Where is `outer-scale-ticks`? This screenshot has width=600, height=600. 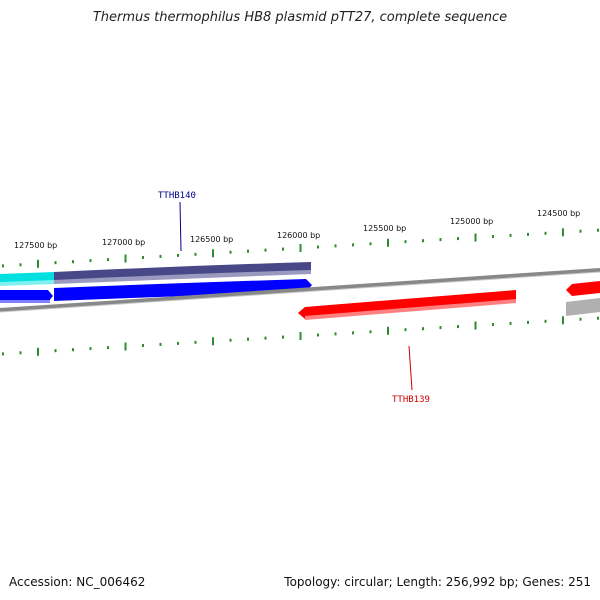 outer-scale-ticks is located at coordinates (300, 248).